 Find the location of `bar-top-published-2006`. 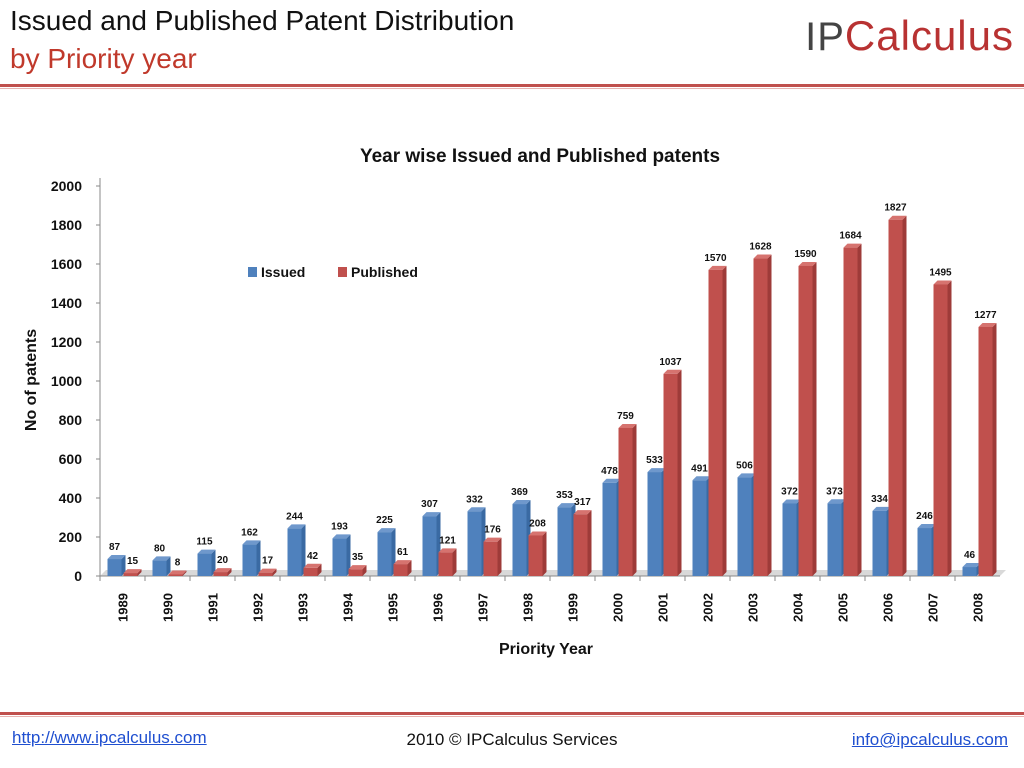

bar-top-published-2006 is located at coordinates (897, 217).